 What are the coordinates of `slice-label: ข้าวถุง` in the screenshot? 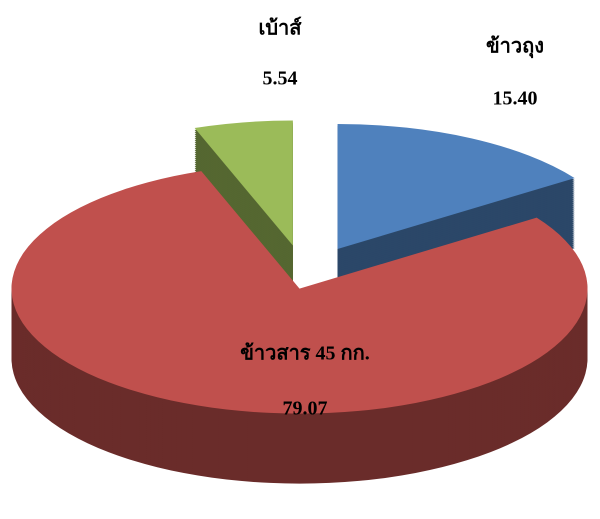 It's located at (515, 47).